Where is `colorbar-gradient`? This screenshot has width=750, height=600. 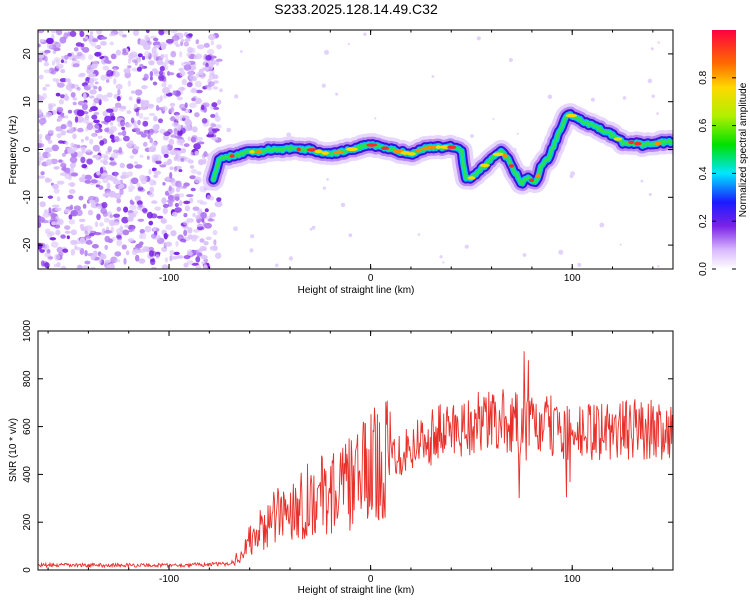
colorbar-gradient is located at coordinates (724, 149).